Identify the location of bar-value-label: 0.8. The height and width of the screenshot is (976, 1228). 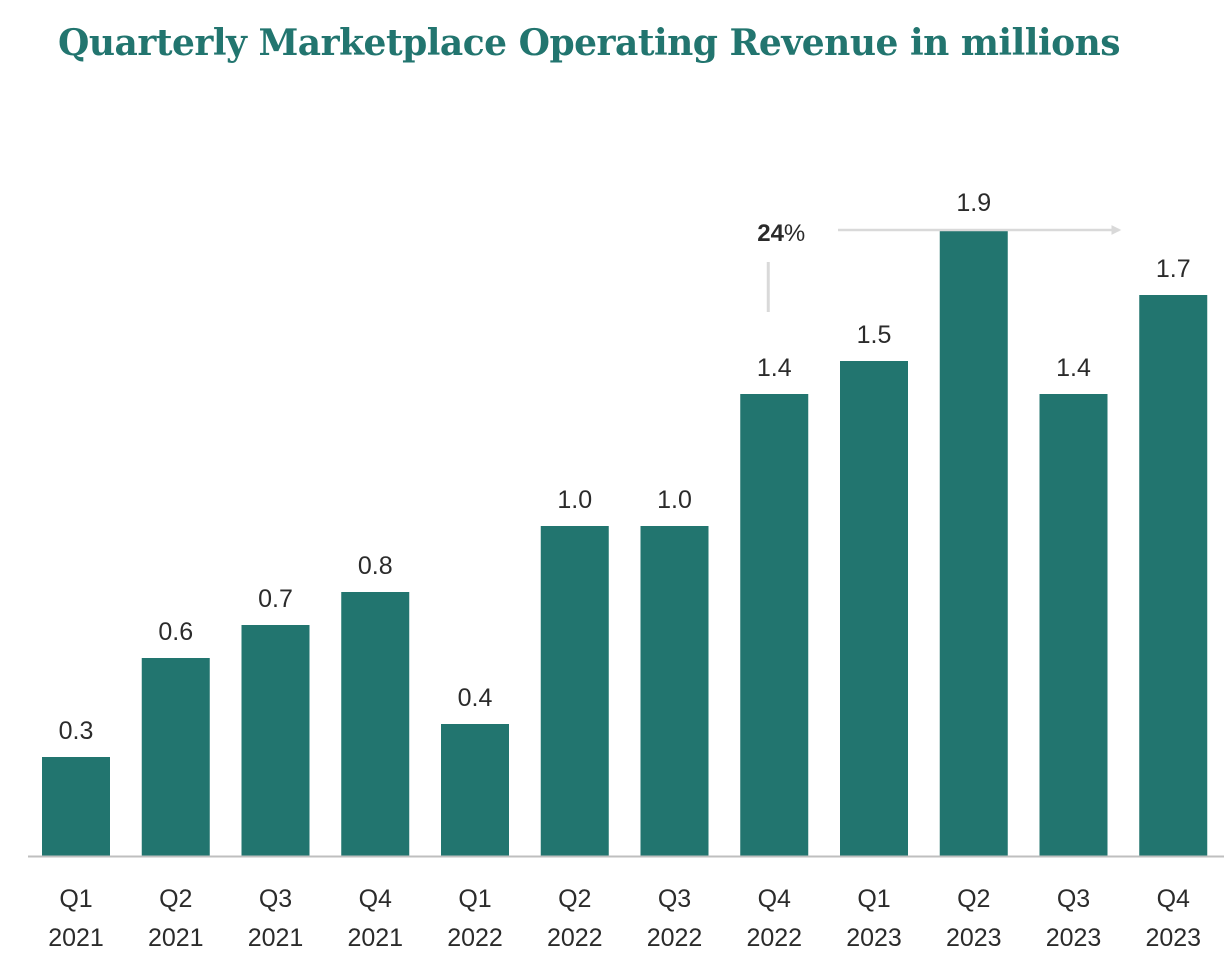
(375, 566).